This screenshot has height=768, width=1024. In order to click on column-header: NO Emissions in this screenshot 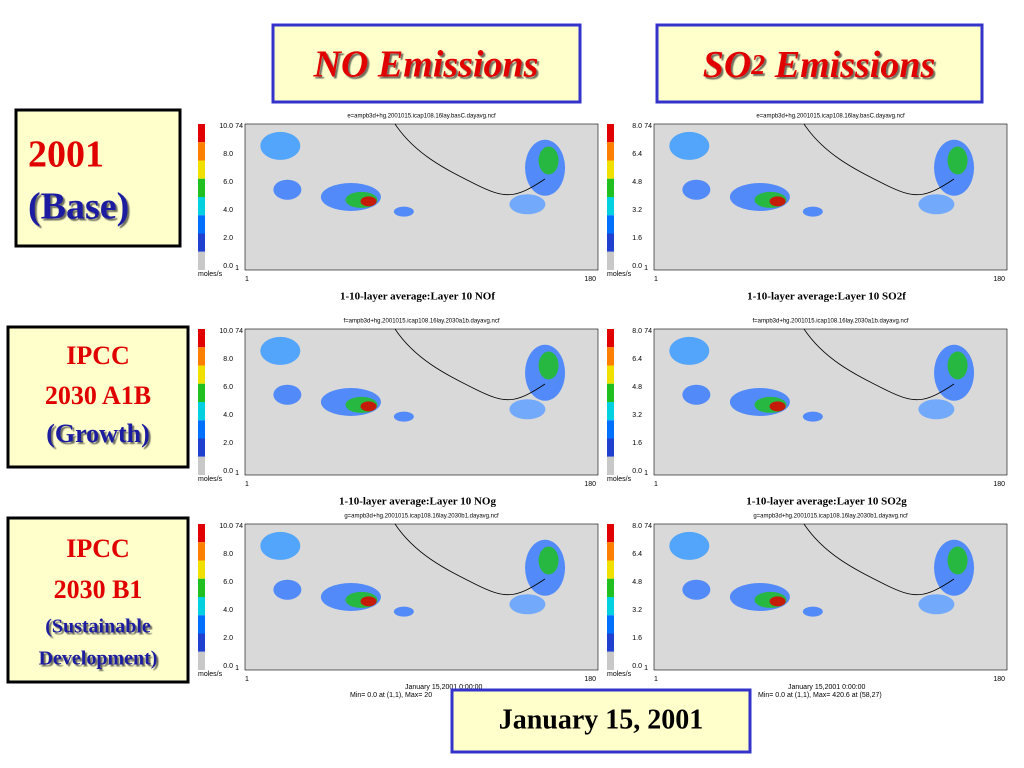, I will do `click(426, 65)`.